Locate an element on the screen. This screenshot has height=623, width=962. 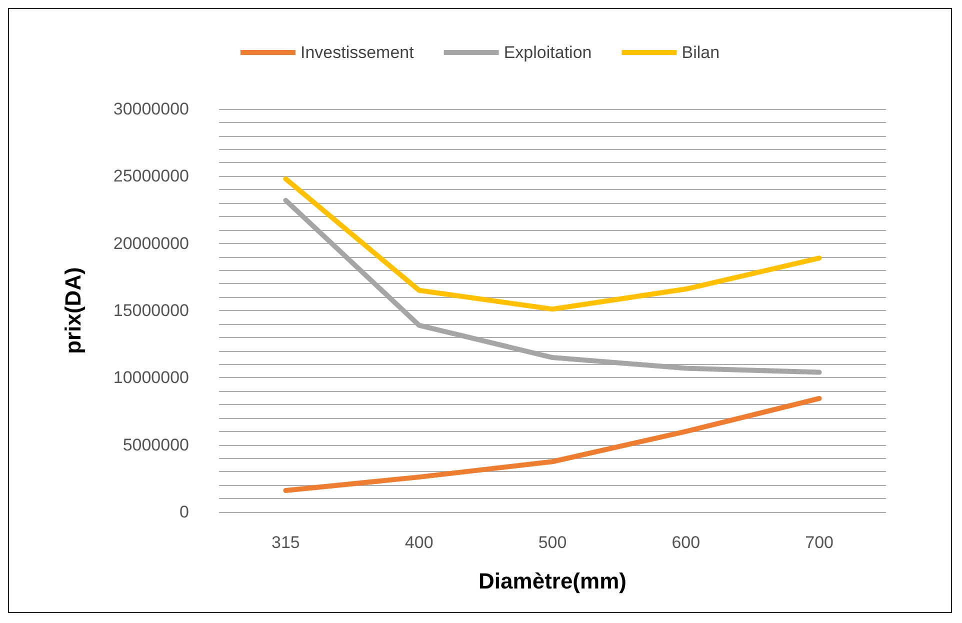
y-tick-label: 30000000 is located at coordinates (151, 109).